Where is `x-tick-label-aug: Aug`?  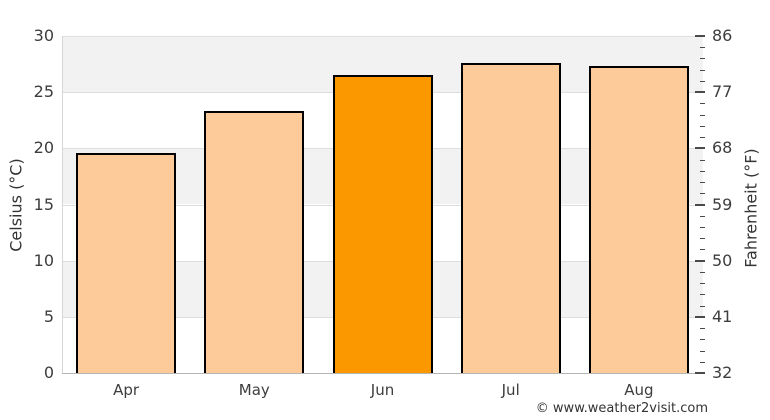 x-tick-label-aug: Aug is located at coordinates (639, 390).